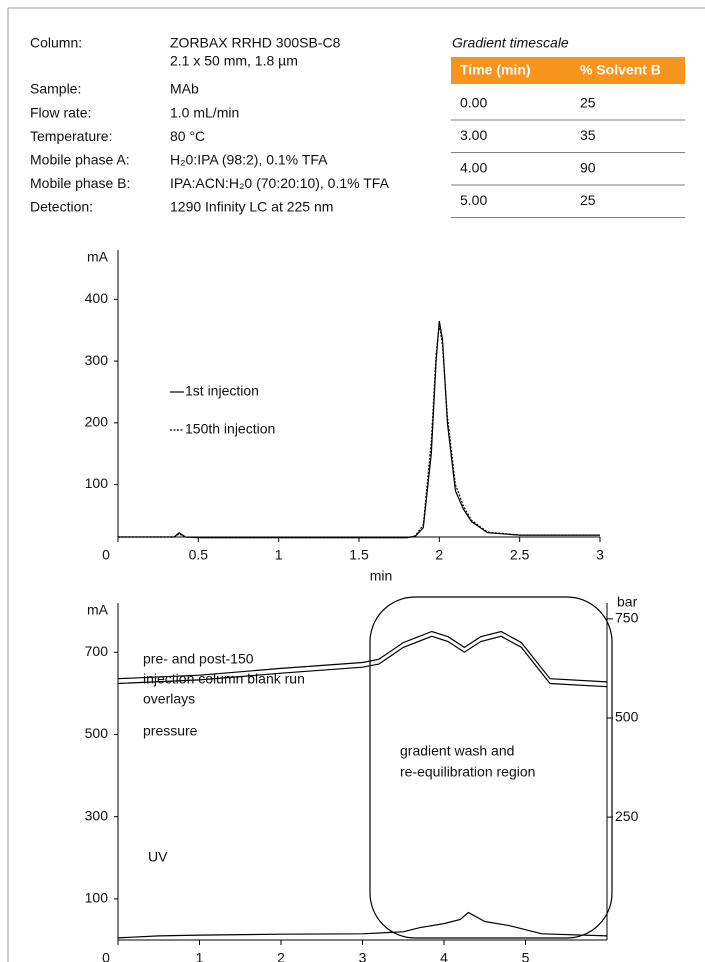  What do you see at coordinates (473, 168) in the screenshot?
I see `table-cell: 4.00` at bounding box center [473, 168].